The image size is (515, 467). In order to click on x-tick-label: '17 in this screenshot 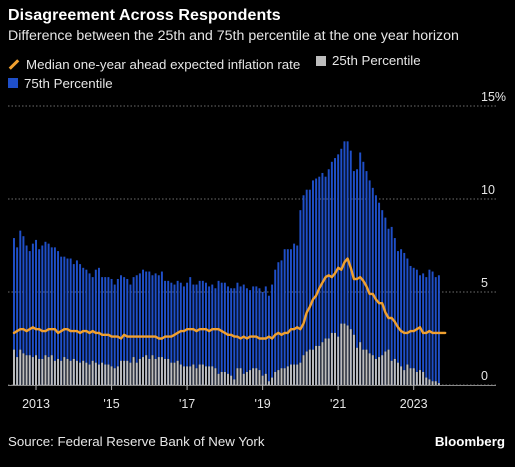, I will do `click(187, 404)`.